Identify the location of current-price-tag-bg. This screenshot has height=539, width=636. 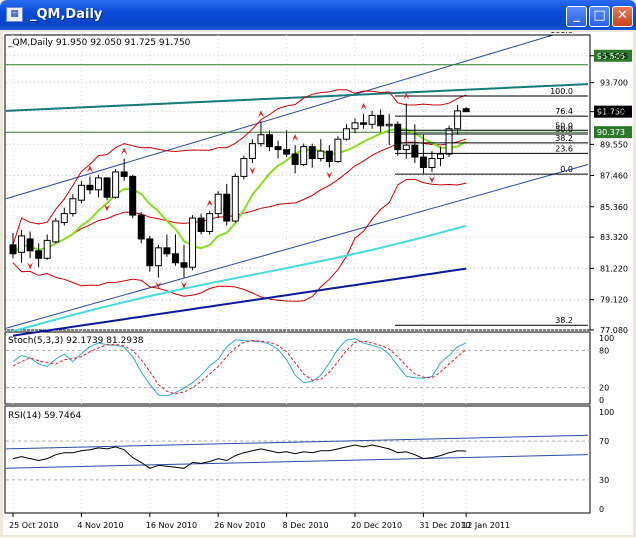
(613, 111).